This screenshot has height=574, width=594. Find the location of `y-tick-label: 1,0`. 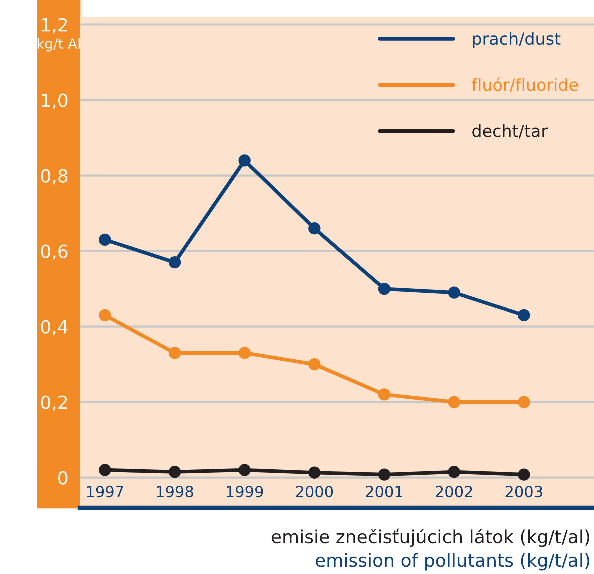

y-tick-label: 1,0 is located at coordinates (55, 102).